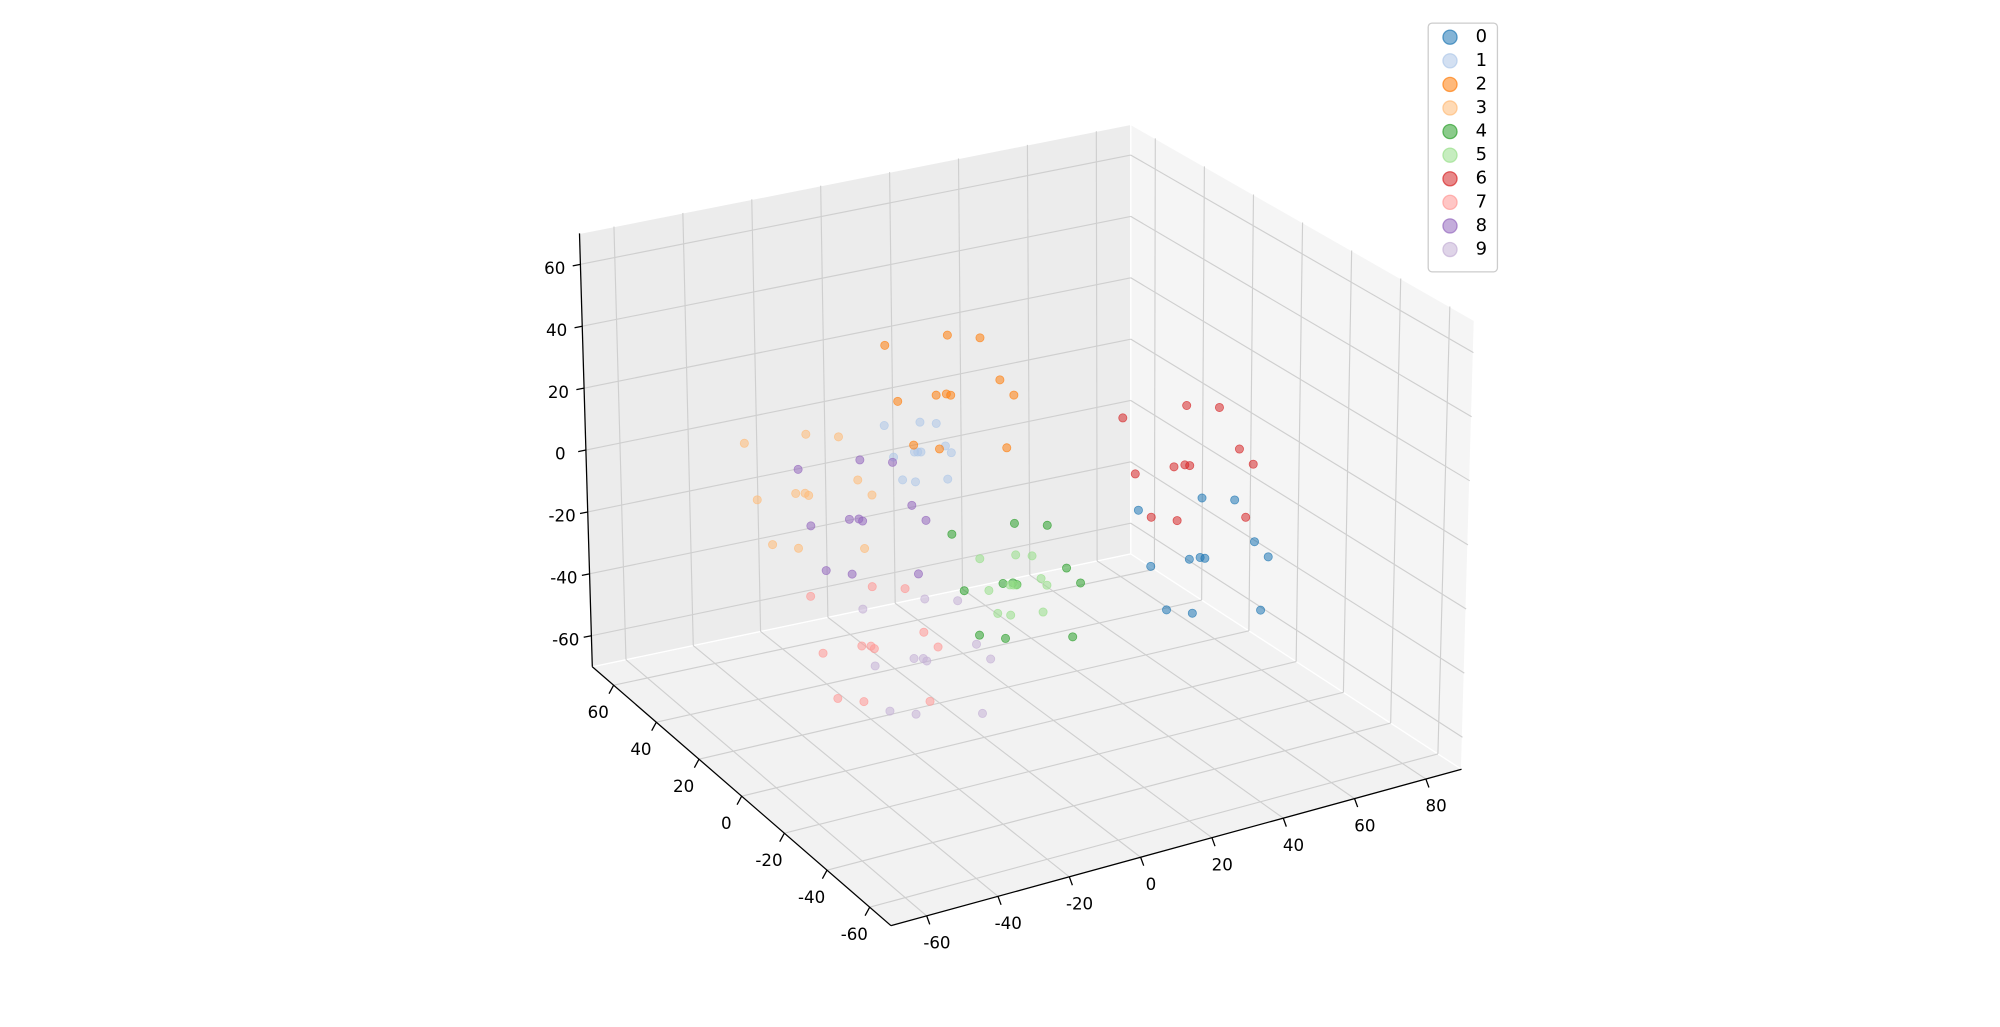 The width and height of the screenshot is (2000, 1027). I want to click on x-tick-label: -40, so click(1008, 923).